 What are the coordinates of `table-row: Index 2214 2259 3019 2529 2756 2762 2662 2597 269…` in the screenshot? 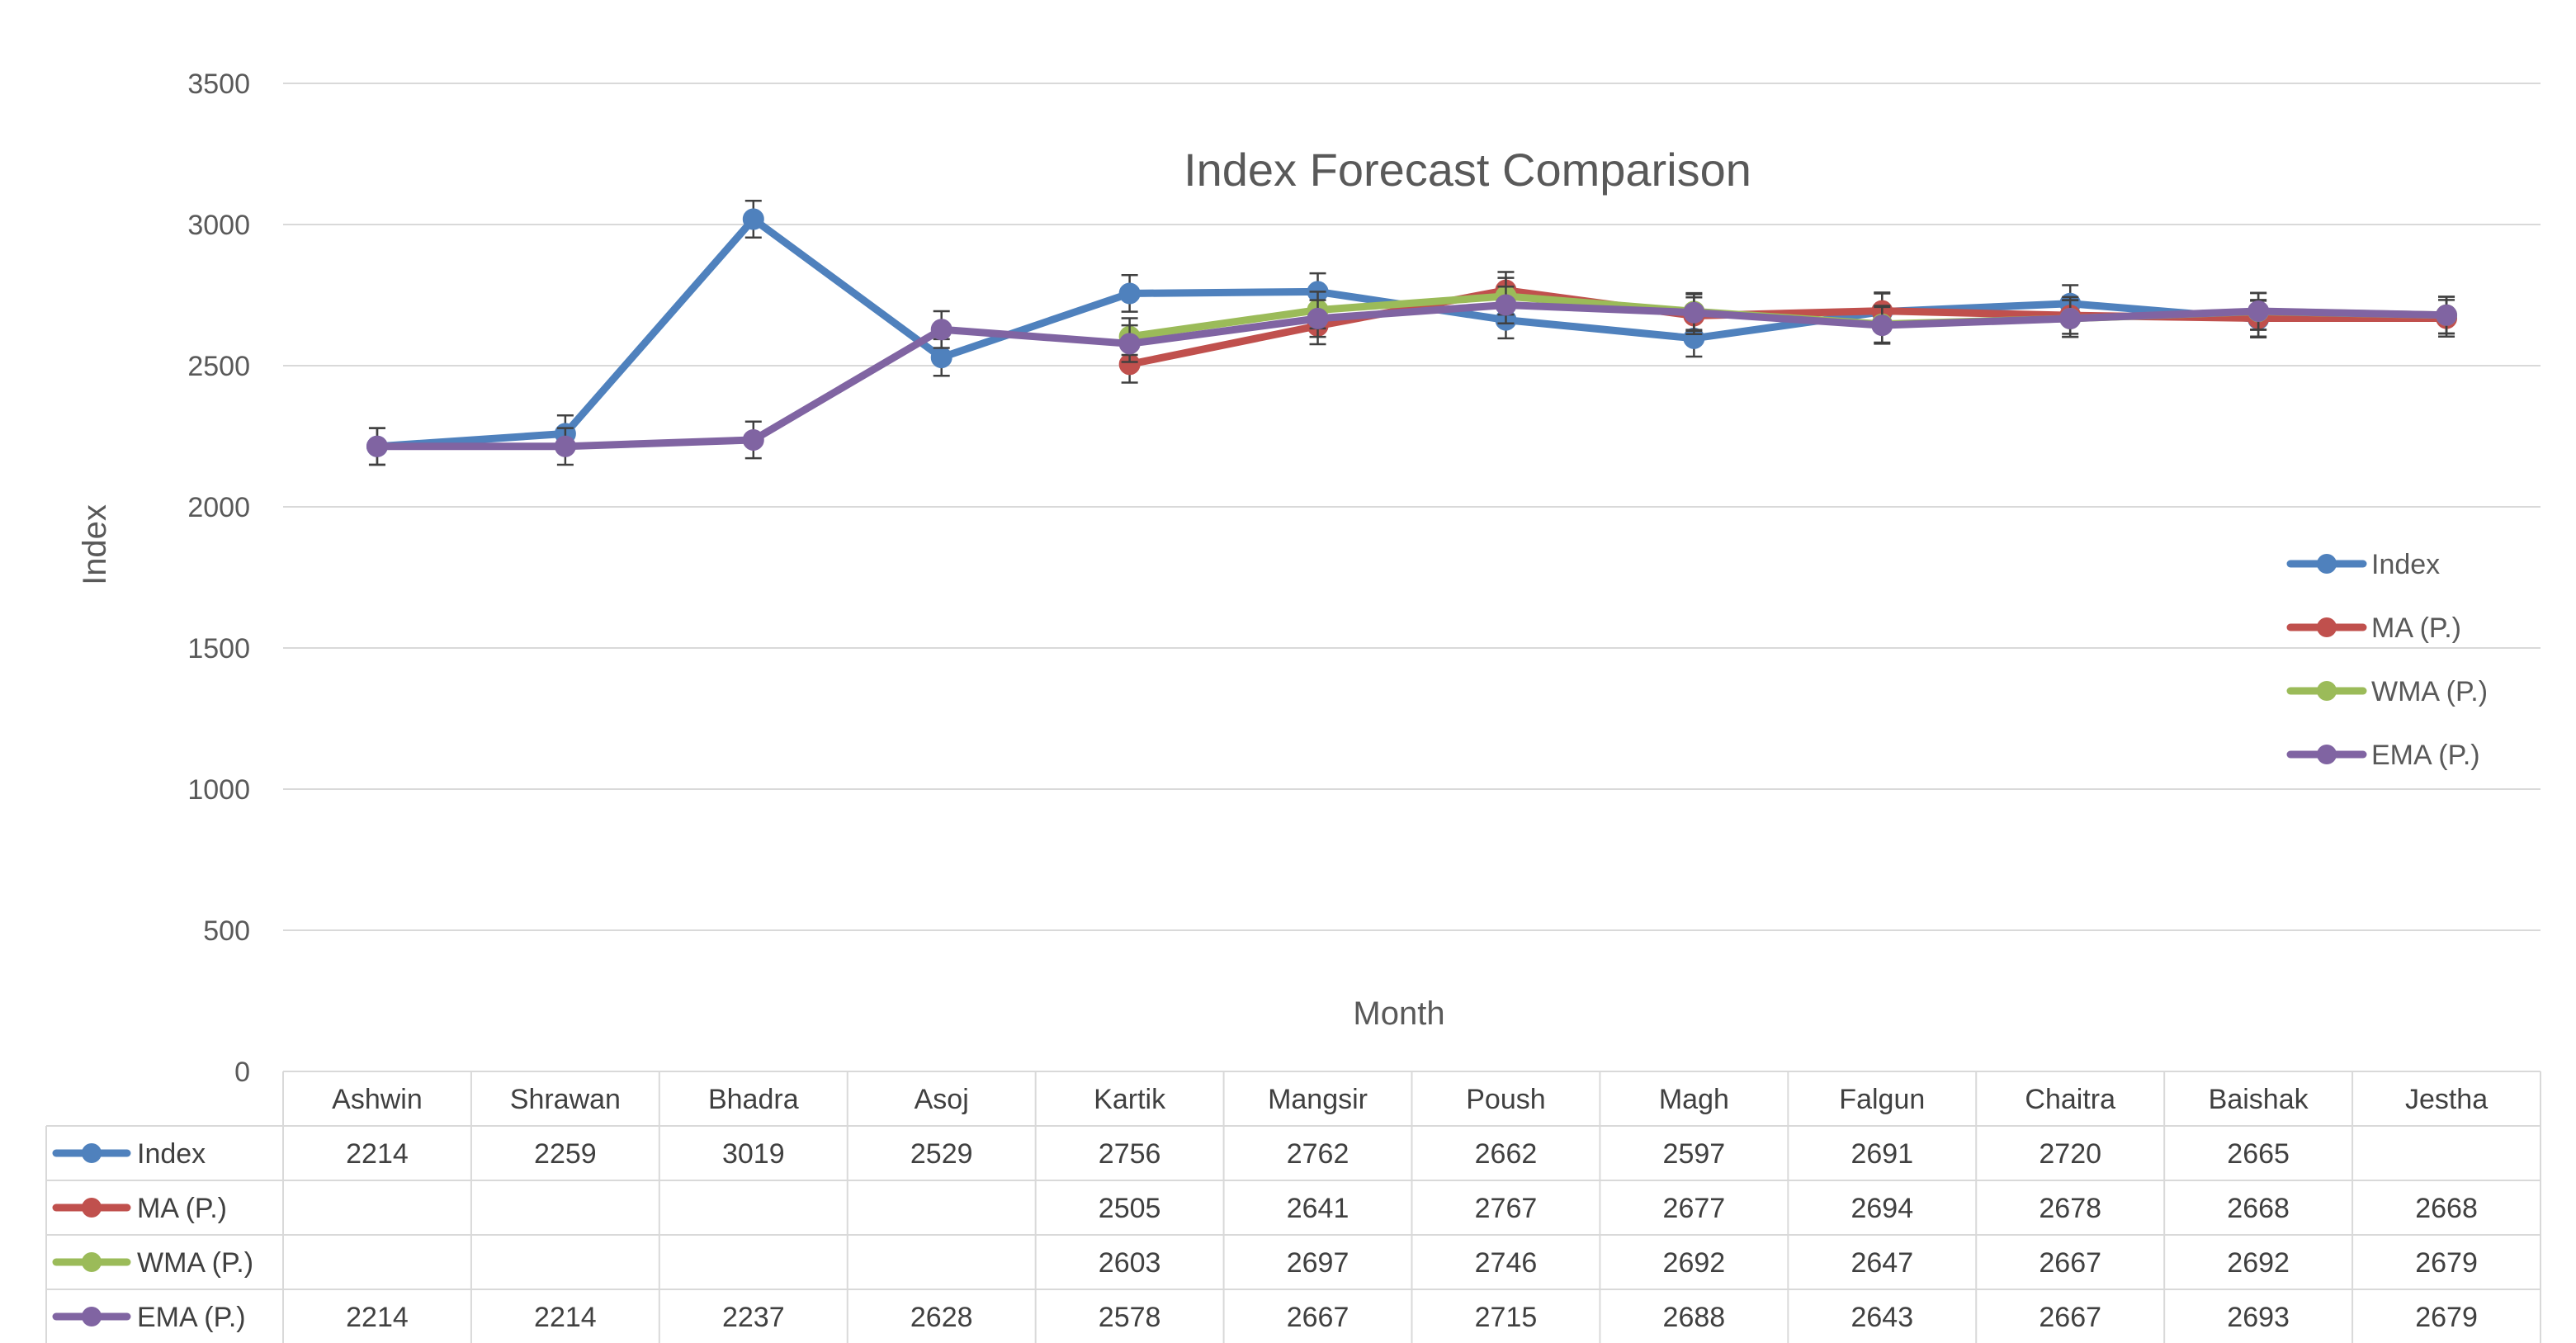 It's located at (1171, 1154).